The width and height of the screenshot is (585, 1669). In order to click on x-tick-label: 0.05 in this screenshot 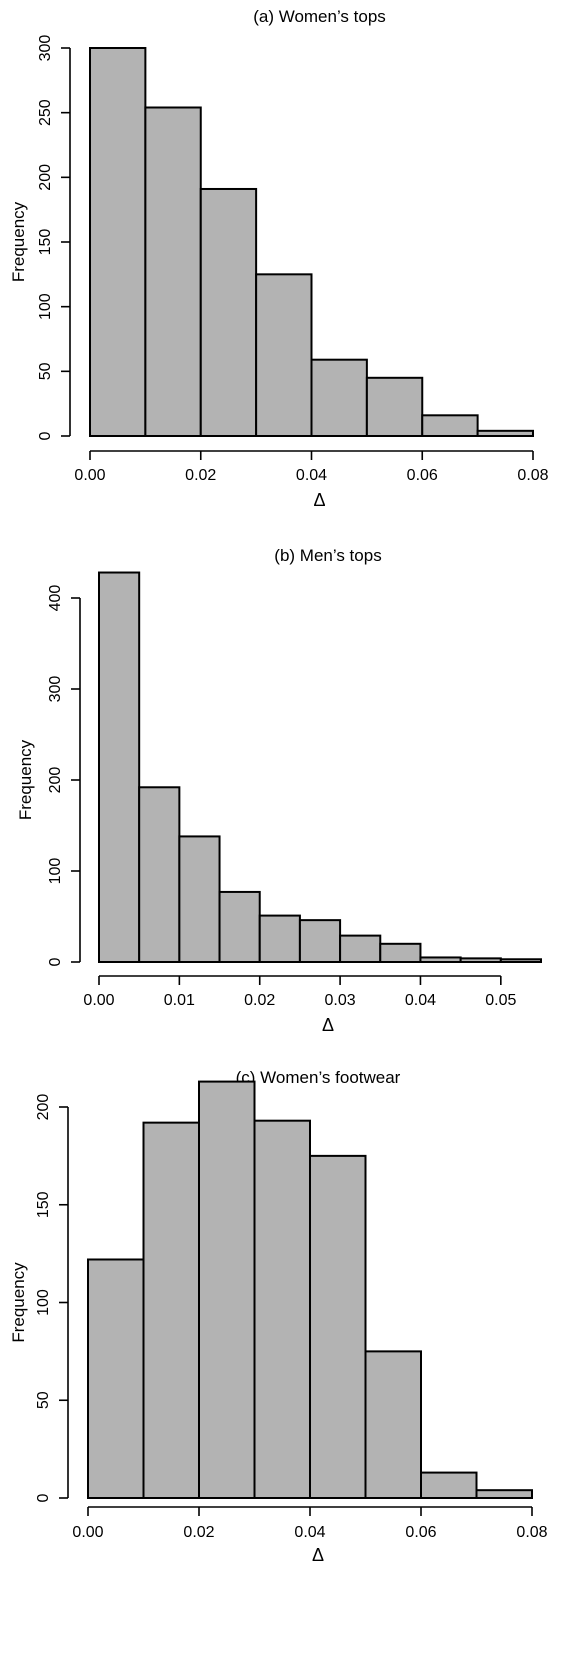, I will do `click(500, 1000)`.